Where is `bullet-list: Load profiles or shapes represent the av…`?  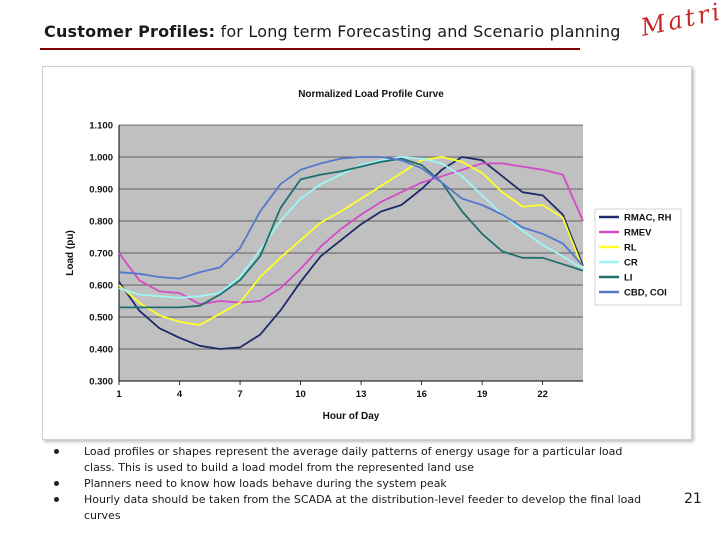
bullet-list: Load profiles or shapes represent the av… is located at coordinates (350, 484).